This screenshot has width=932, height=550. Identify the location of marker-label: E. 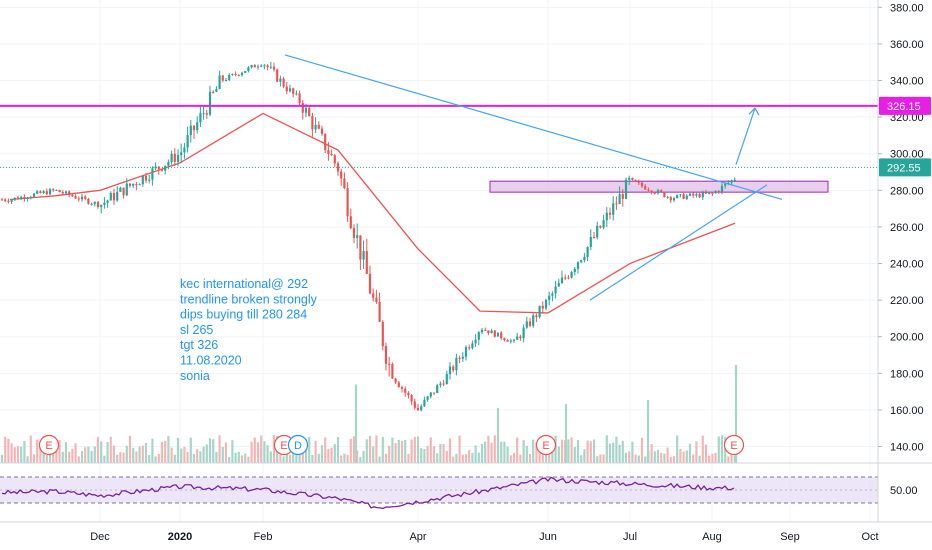
(545, 446).